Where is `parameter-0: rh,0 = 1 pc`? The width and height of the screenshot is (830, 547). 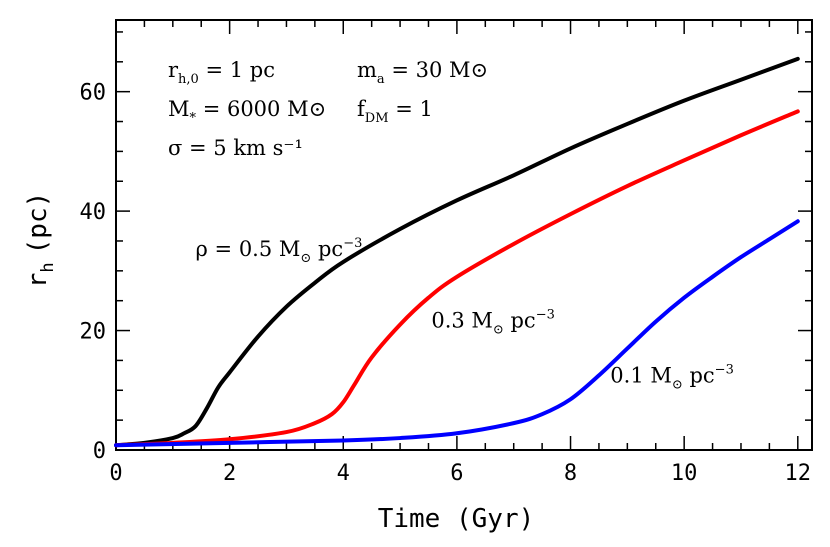
parameter-0: rh,0 = 1 pc is located at coordinates (221, 72).